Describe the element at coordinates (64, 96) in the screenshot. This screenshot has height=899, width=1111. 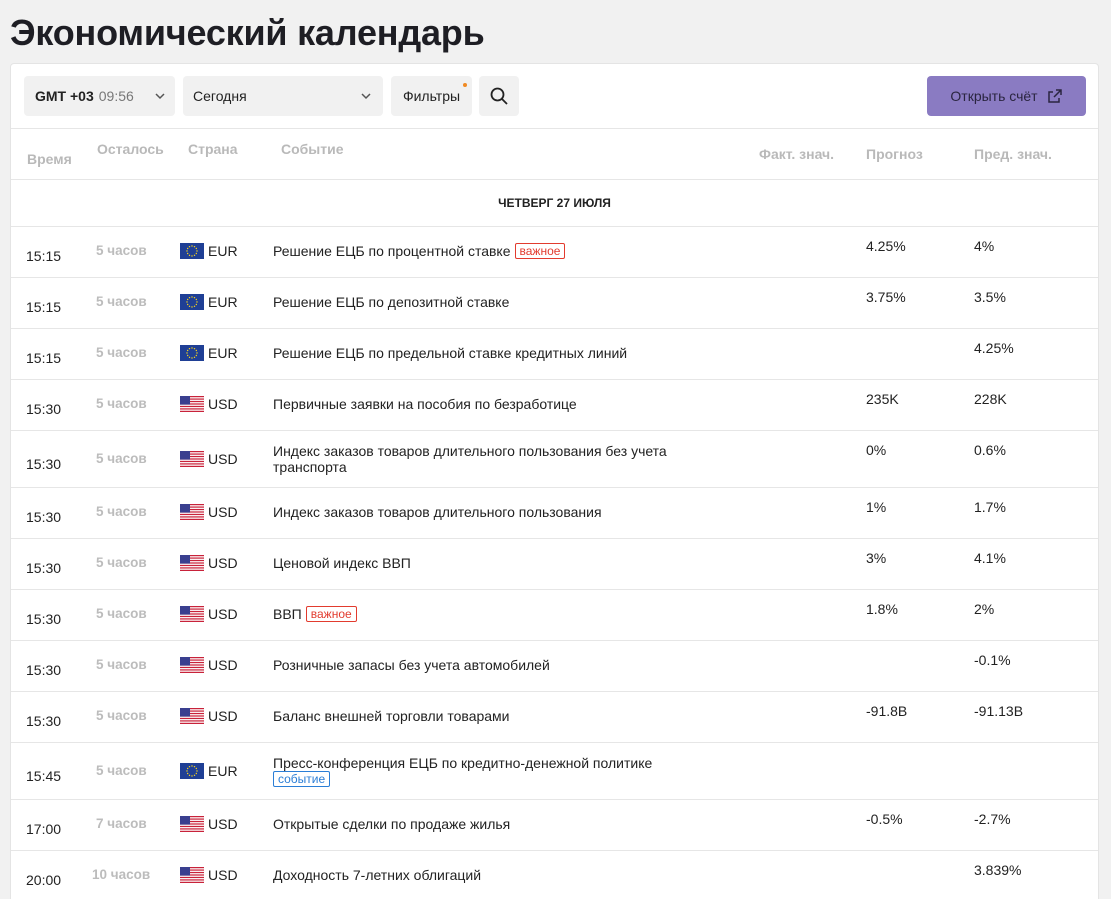
I see `timezone-label: GMT +03` at that location.